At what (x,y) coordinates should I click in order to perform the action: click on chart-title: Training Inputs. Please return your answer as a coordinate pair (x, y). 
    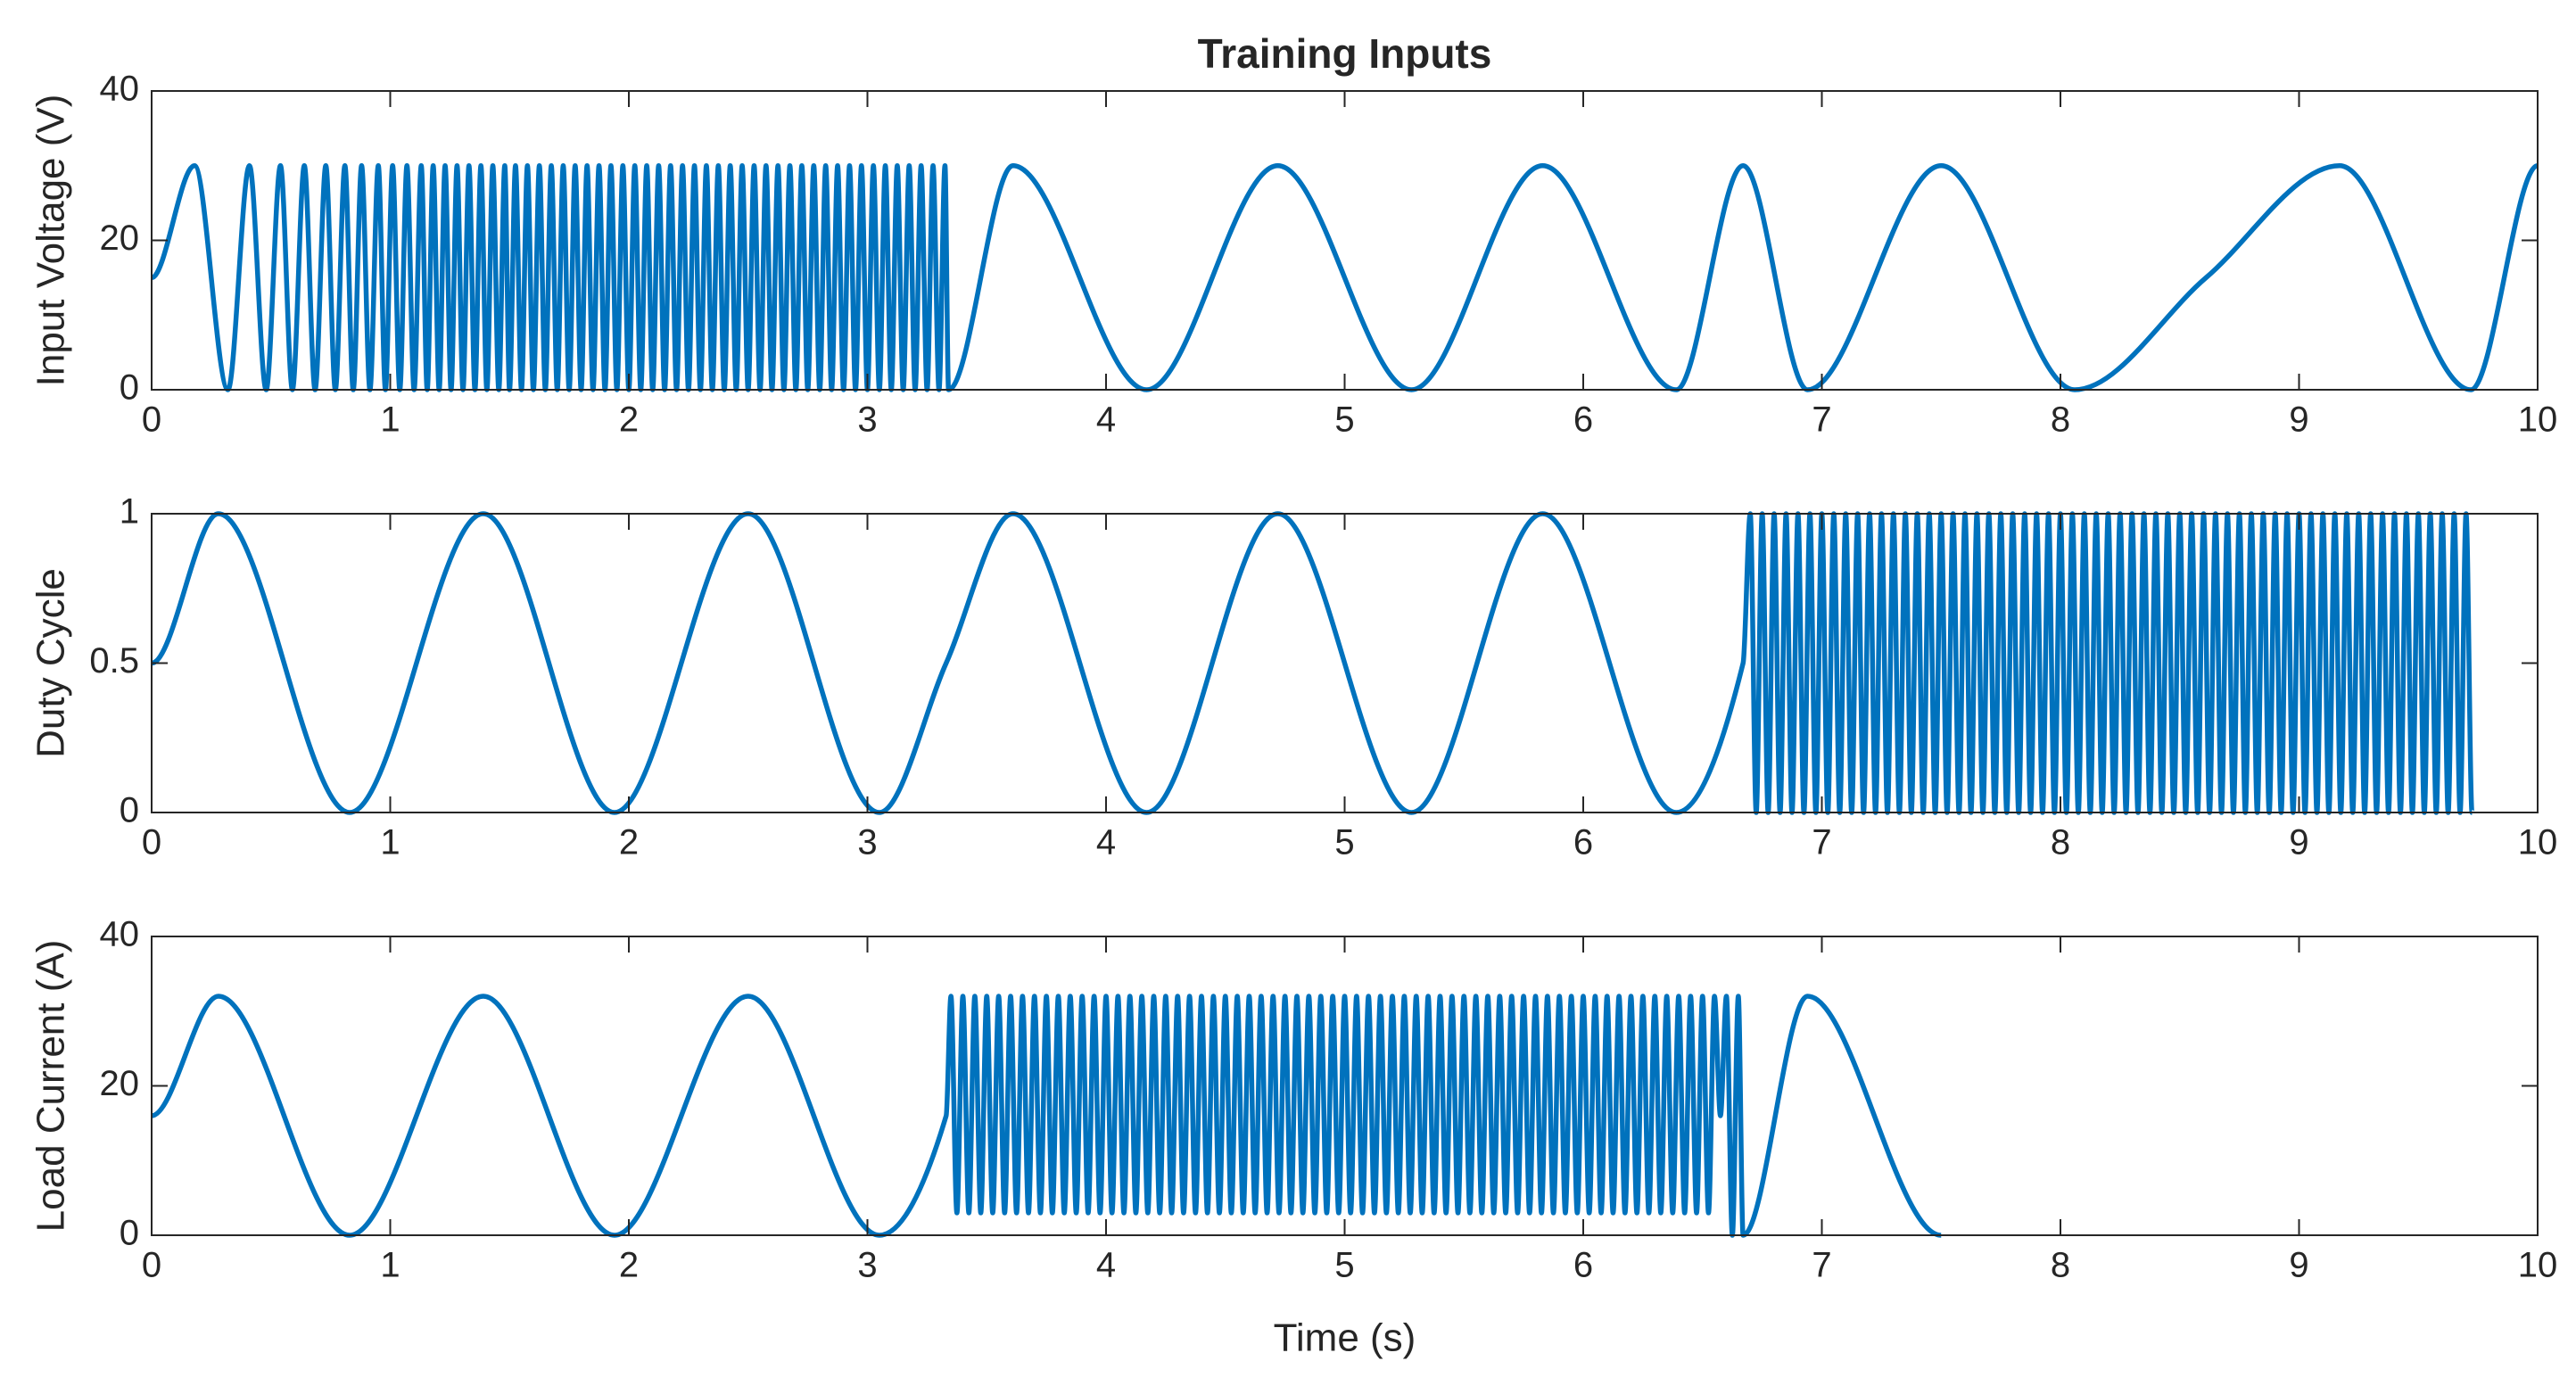
    Looking at the image, I should click on (1345, 54).